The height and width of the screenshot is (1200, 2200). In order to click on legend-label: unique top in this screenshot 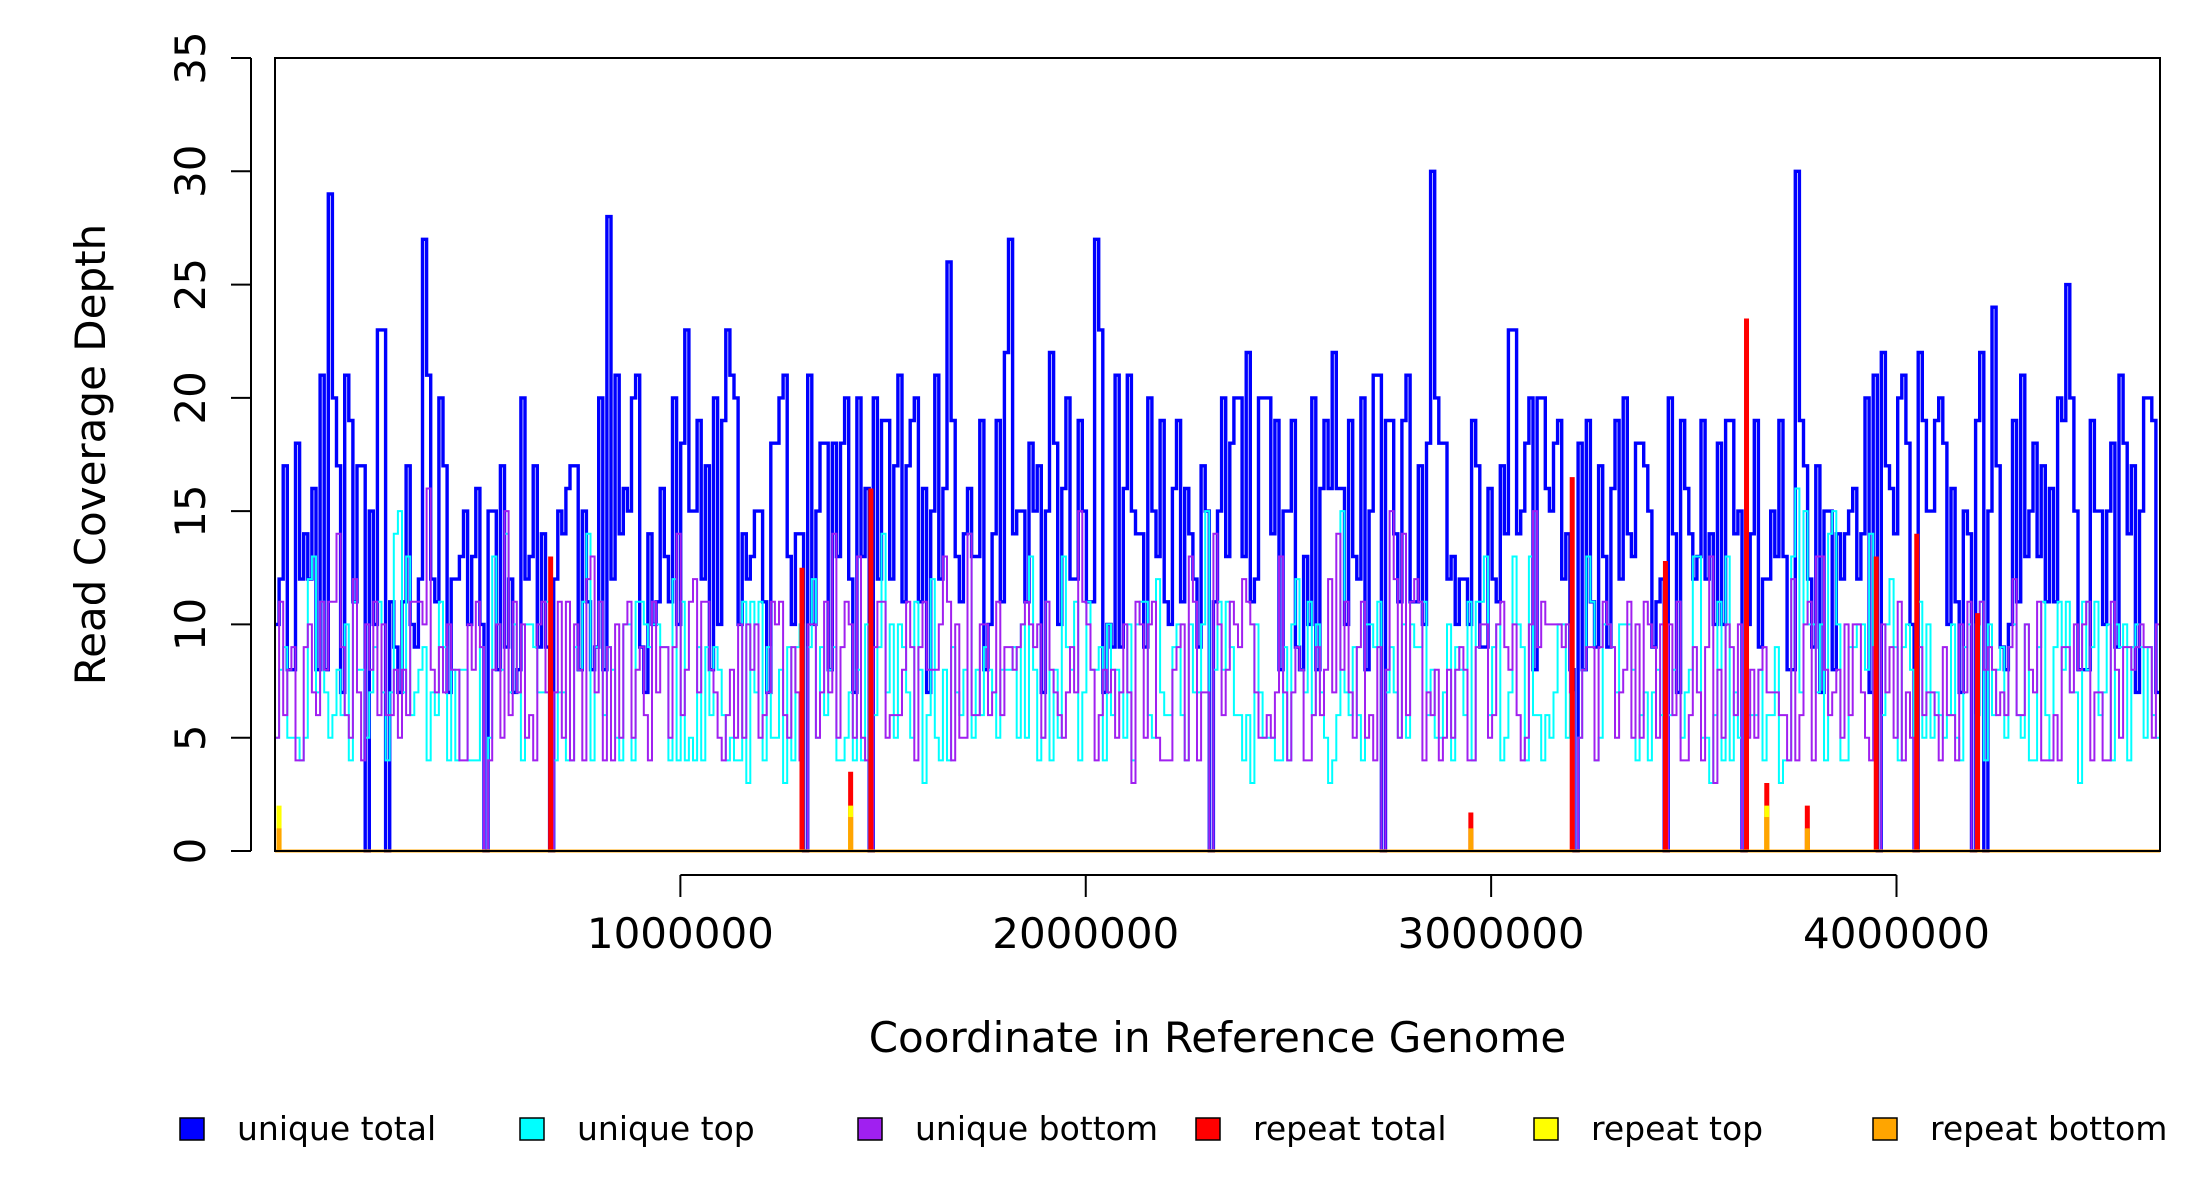, I will do `click(666, 1128)`.